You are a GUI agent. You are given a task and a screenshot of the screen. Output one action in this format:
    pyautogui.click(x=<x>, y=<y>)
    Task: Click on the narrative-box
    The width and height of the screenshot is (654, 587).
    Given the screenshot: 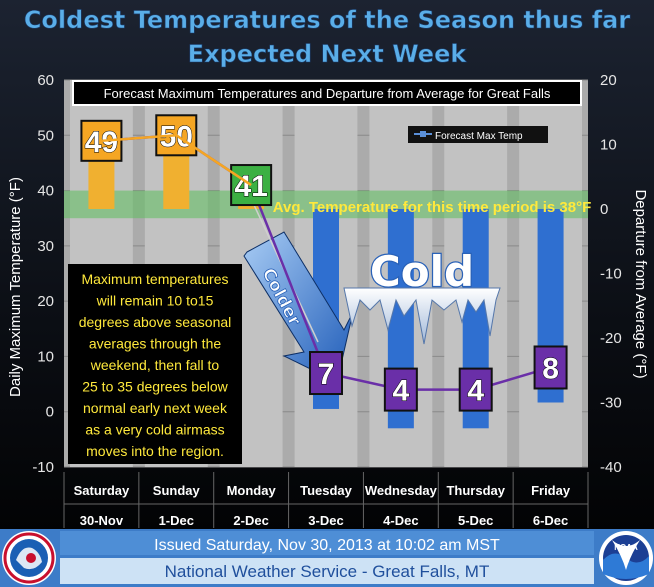 What is the action you would take?
    pyautogui.click(x=155, y=364)
    